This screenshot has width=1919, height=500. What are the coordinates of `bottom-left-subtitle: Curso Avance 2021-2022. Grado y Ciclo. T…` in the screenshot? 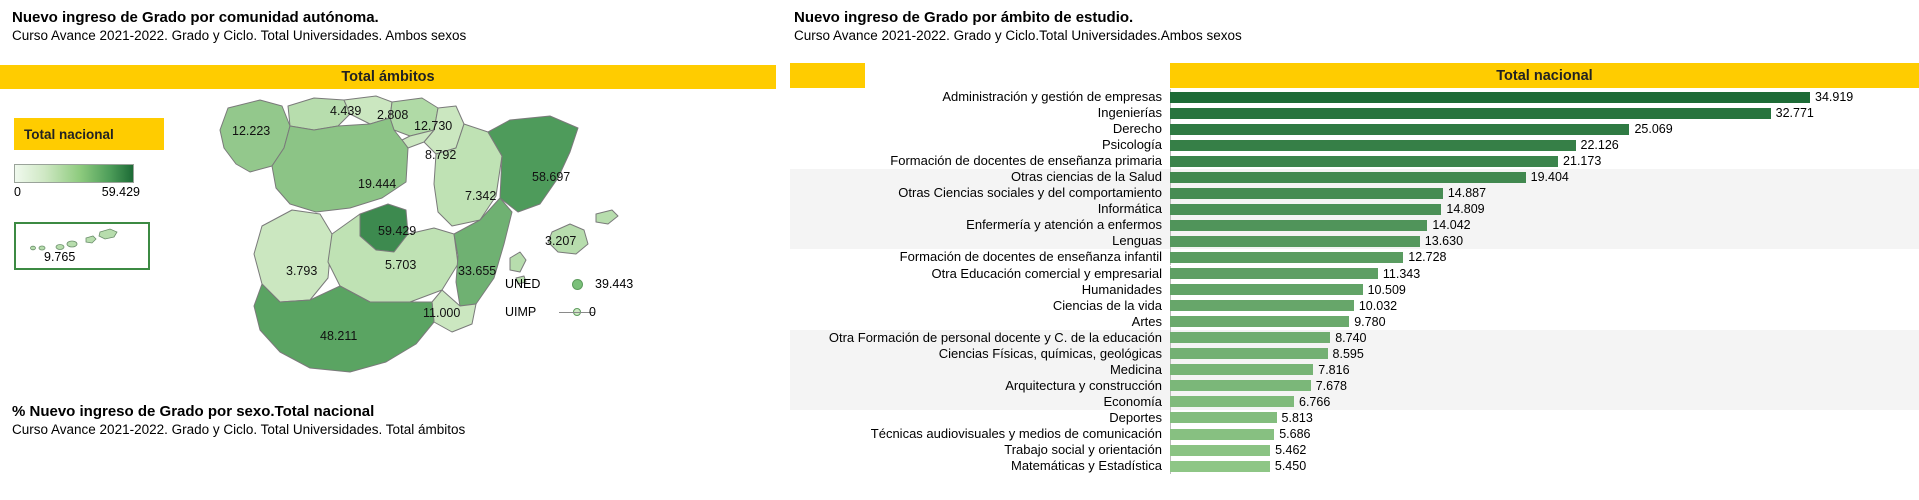 It's located at (239, 429).